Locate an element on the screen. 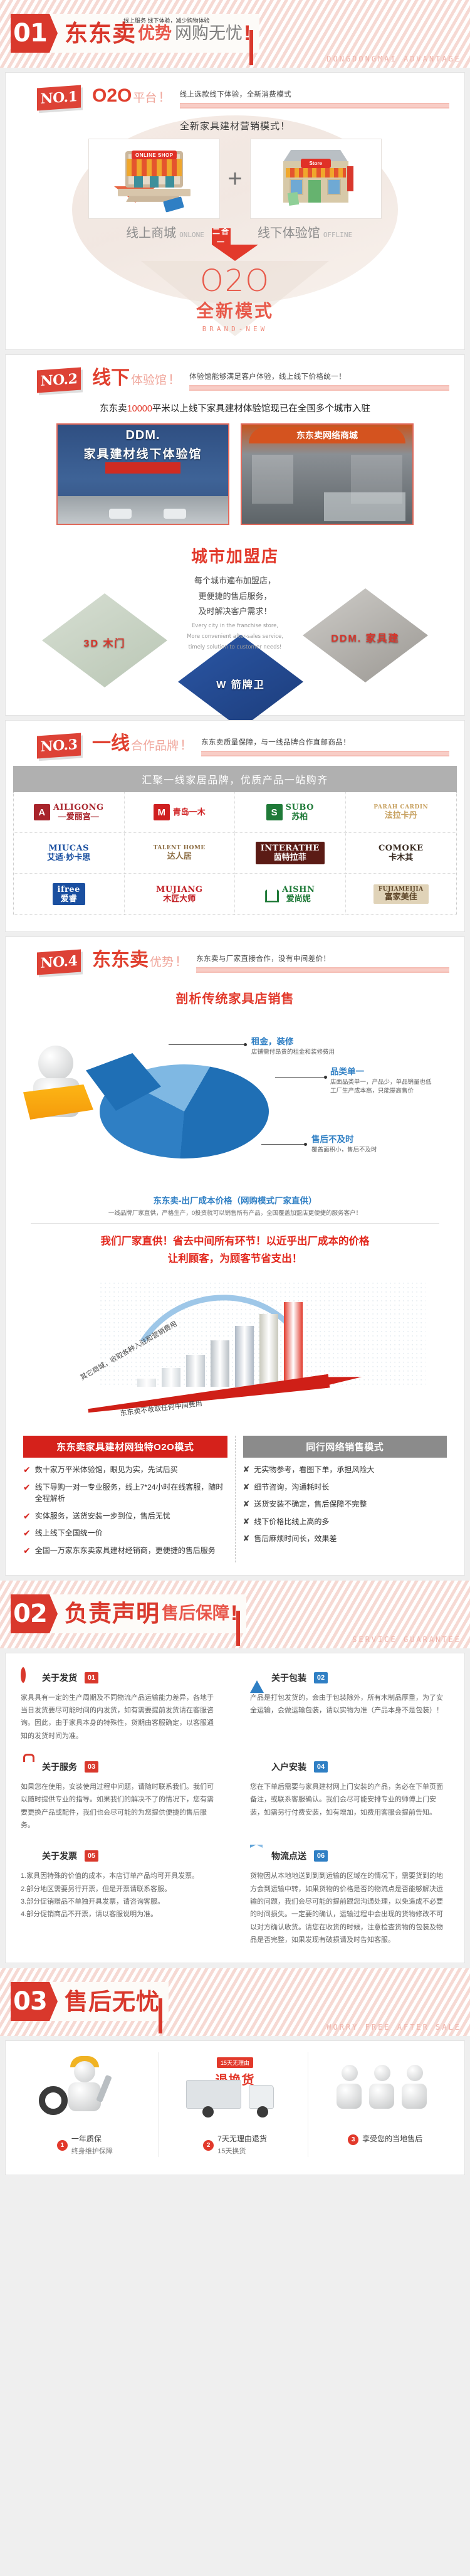  aftersale-title-3: 享受您的当地售后 is located at coordinates (392, 2139).